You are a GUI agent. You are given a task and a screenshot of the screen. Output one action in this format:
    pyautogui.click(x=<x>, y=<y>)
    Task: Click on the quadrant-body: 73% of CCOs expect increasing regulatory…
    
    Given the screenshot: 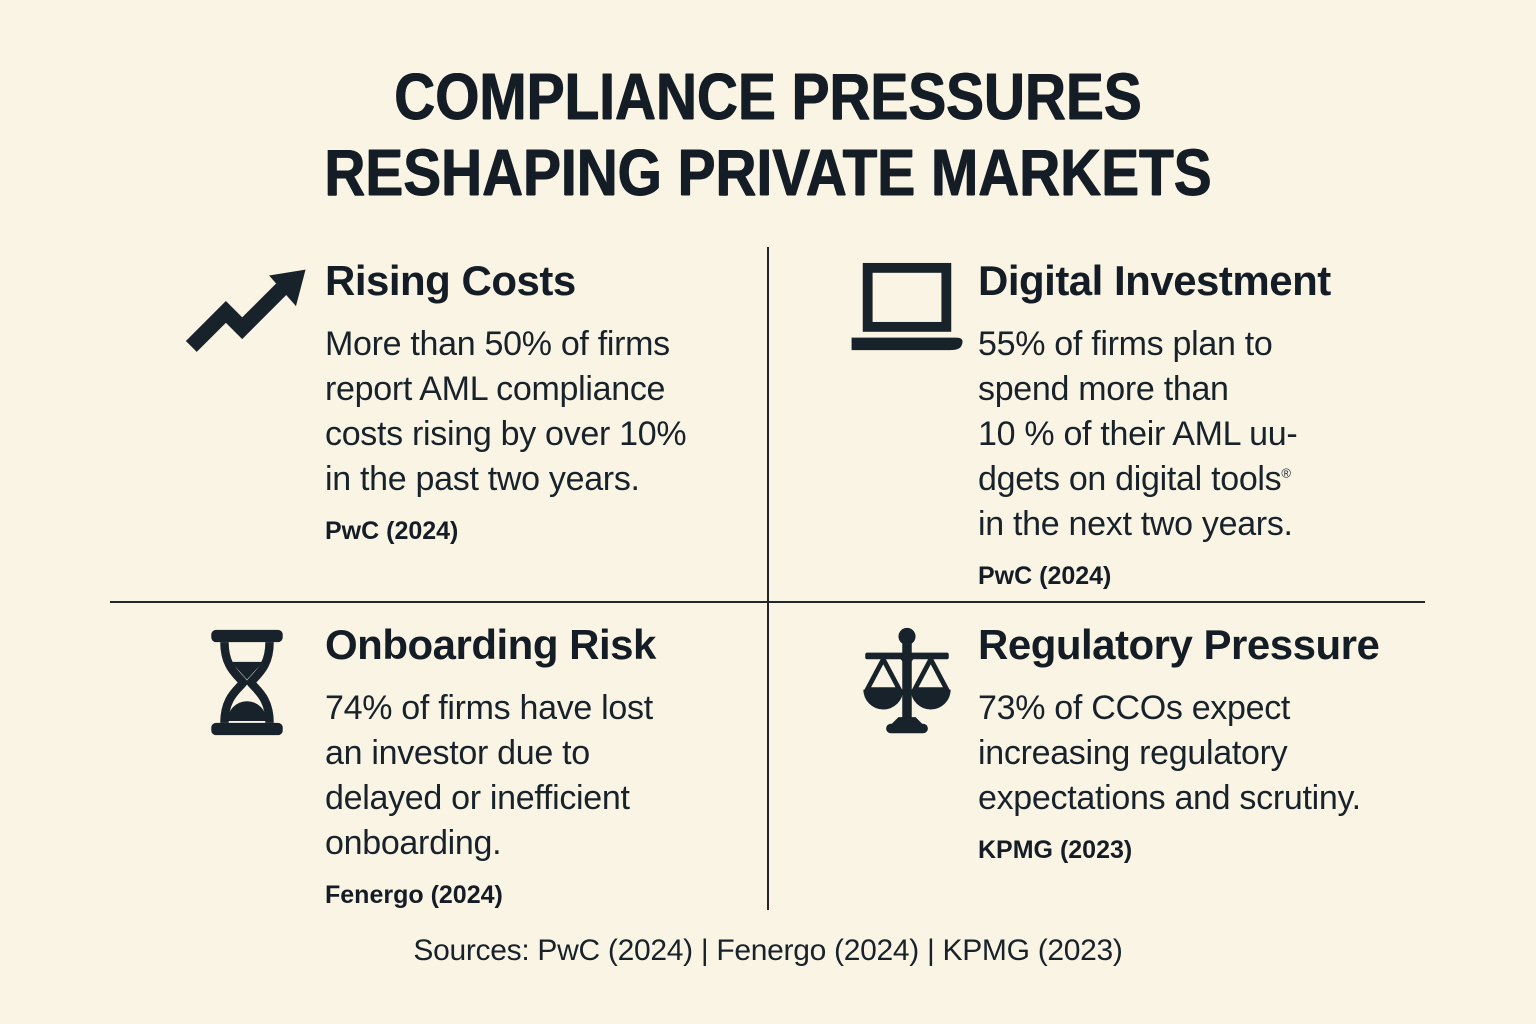 What is the action you would take?
    pyautogui.click(x=1169, y=753)
    